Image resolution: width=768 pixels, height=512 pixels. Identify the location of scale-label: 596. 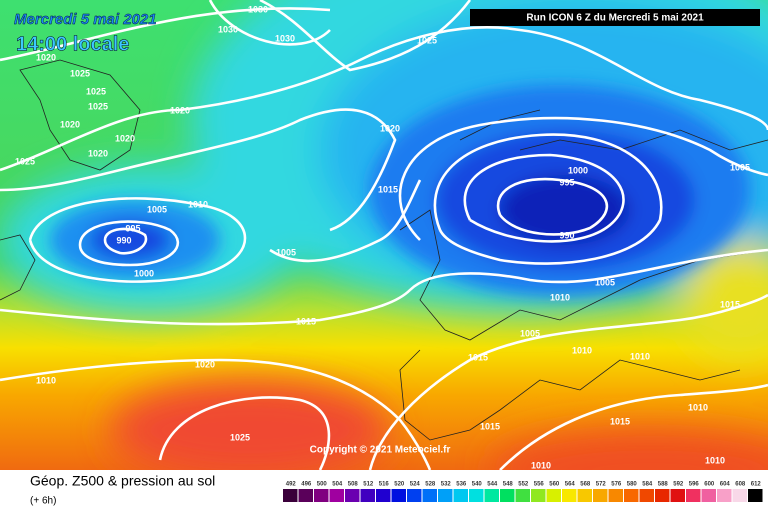
(694, 485).